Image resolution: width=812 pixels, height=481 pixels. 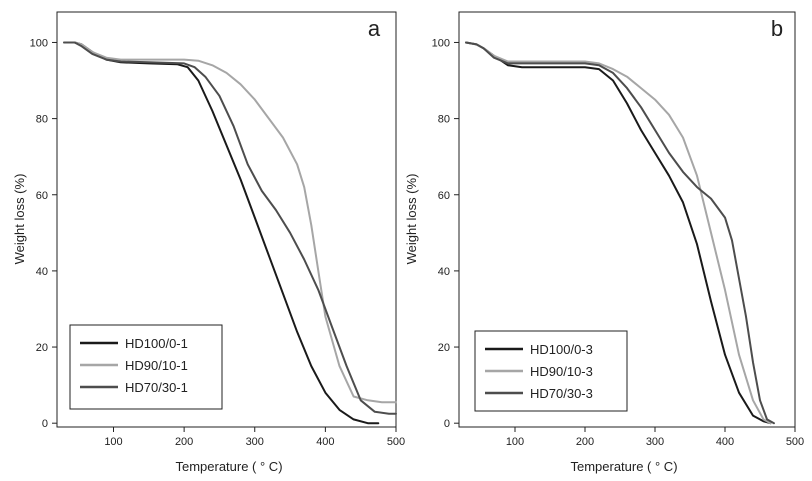 I want to click on legend-label: HD70/30-1, so click(x=156, y=387).